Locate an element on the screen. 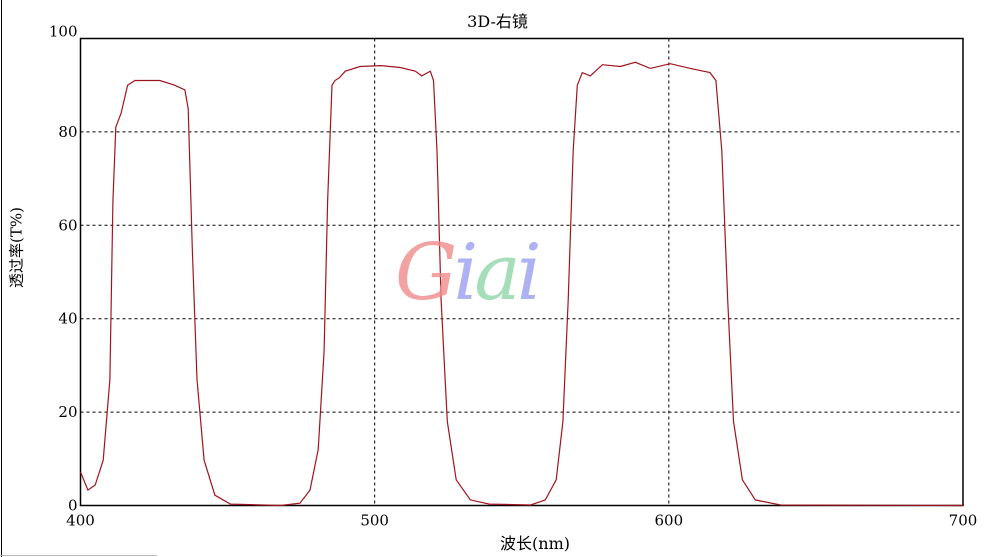 Image resolution: width=995 pixels, height=557 pixels. y-tick-label: 0 is located at coordinates (73, 506).